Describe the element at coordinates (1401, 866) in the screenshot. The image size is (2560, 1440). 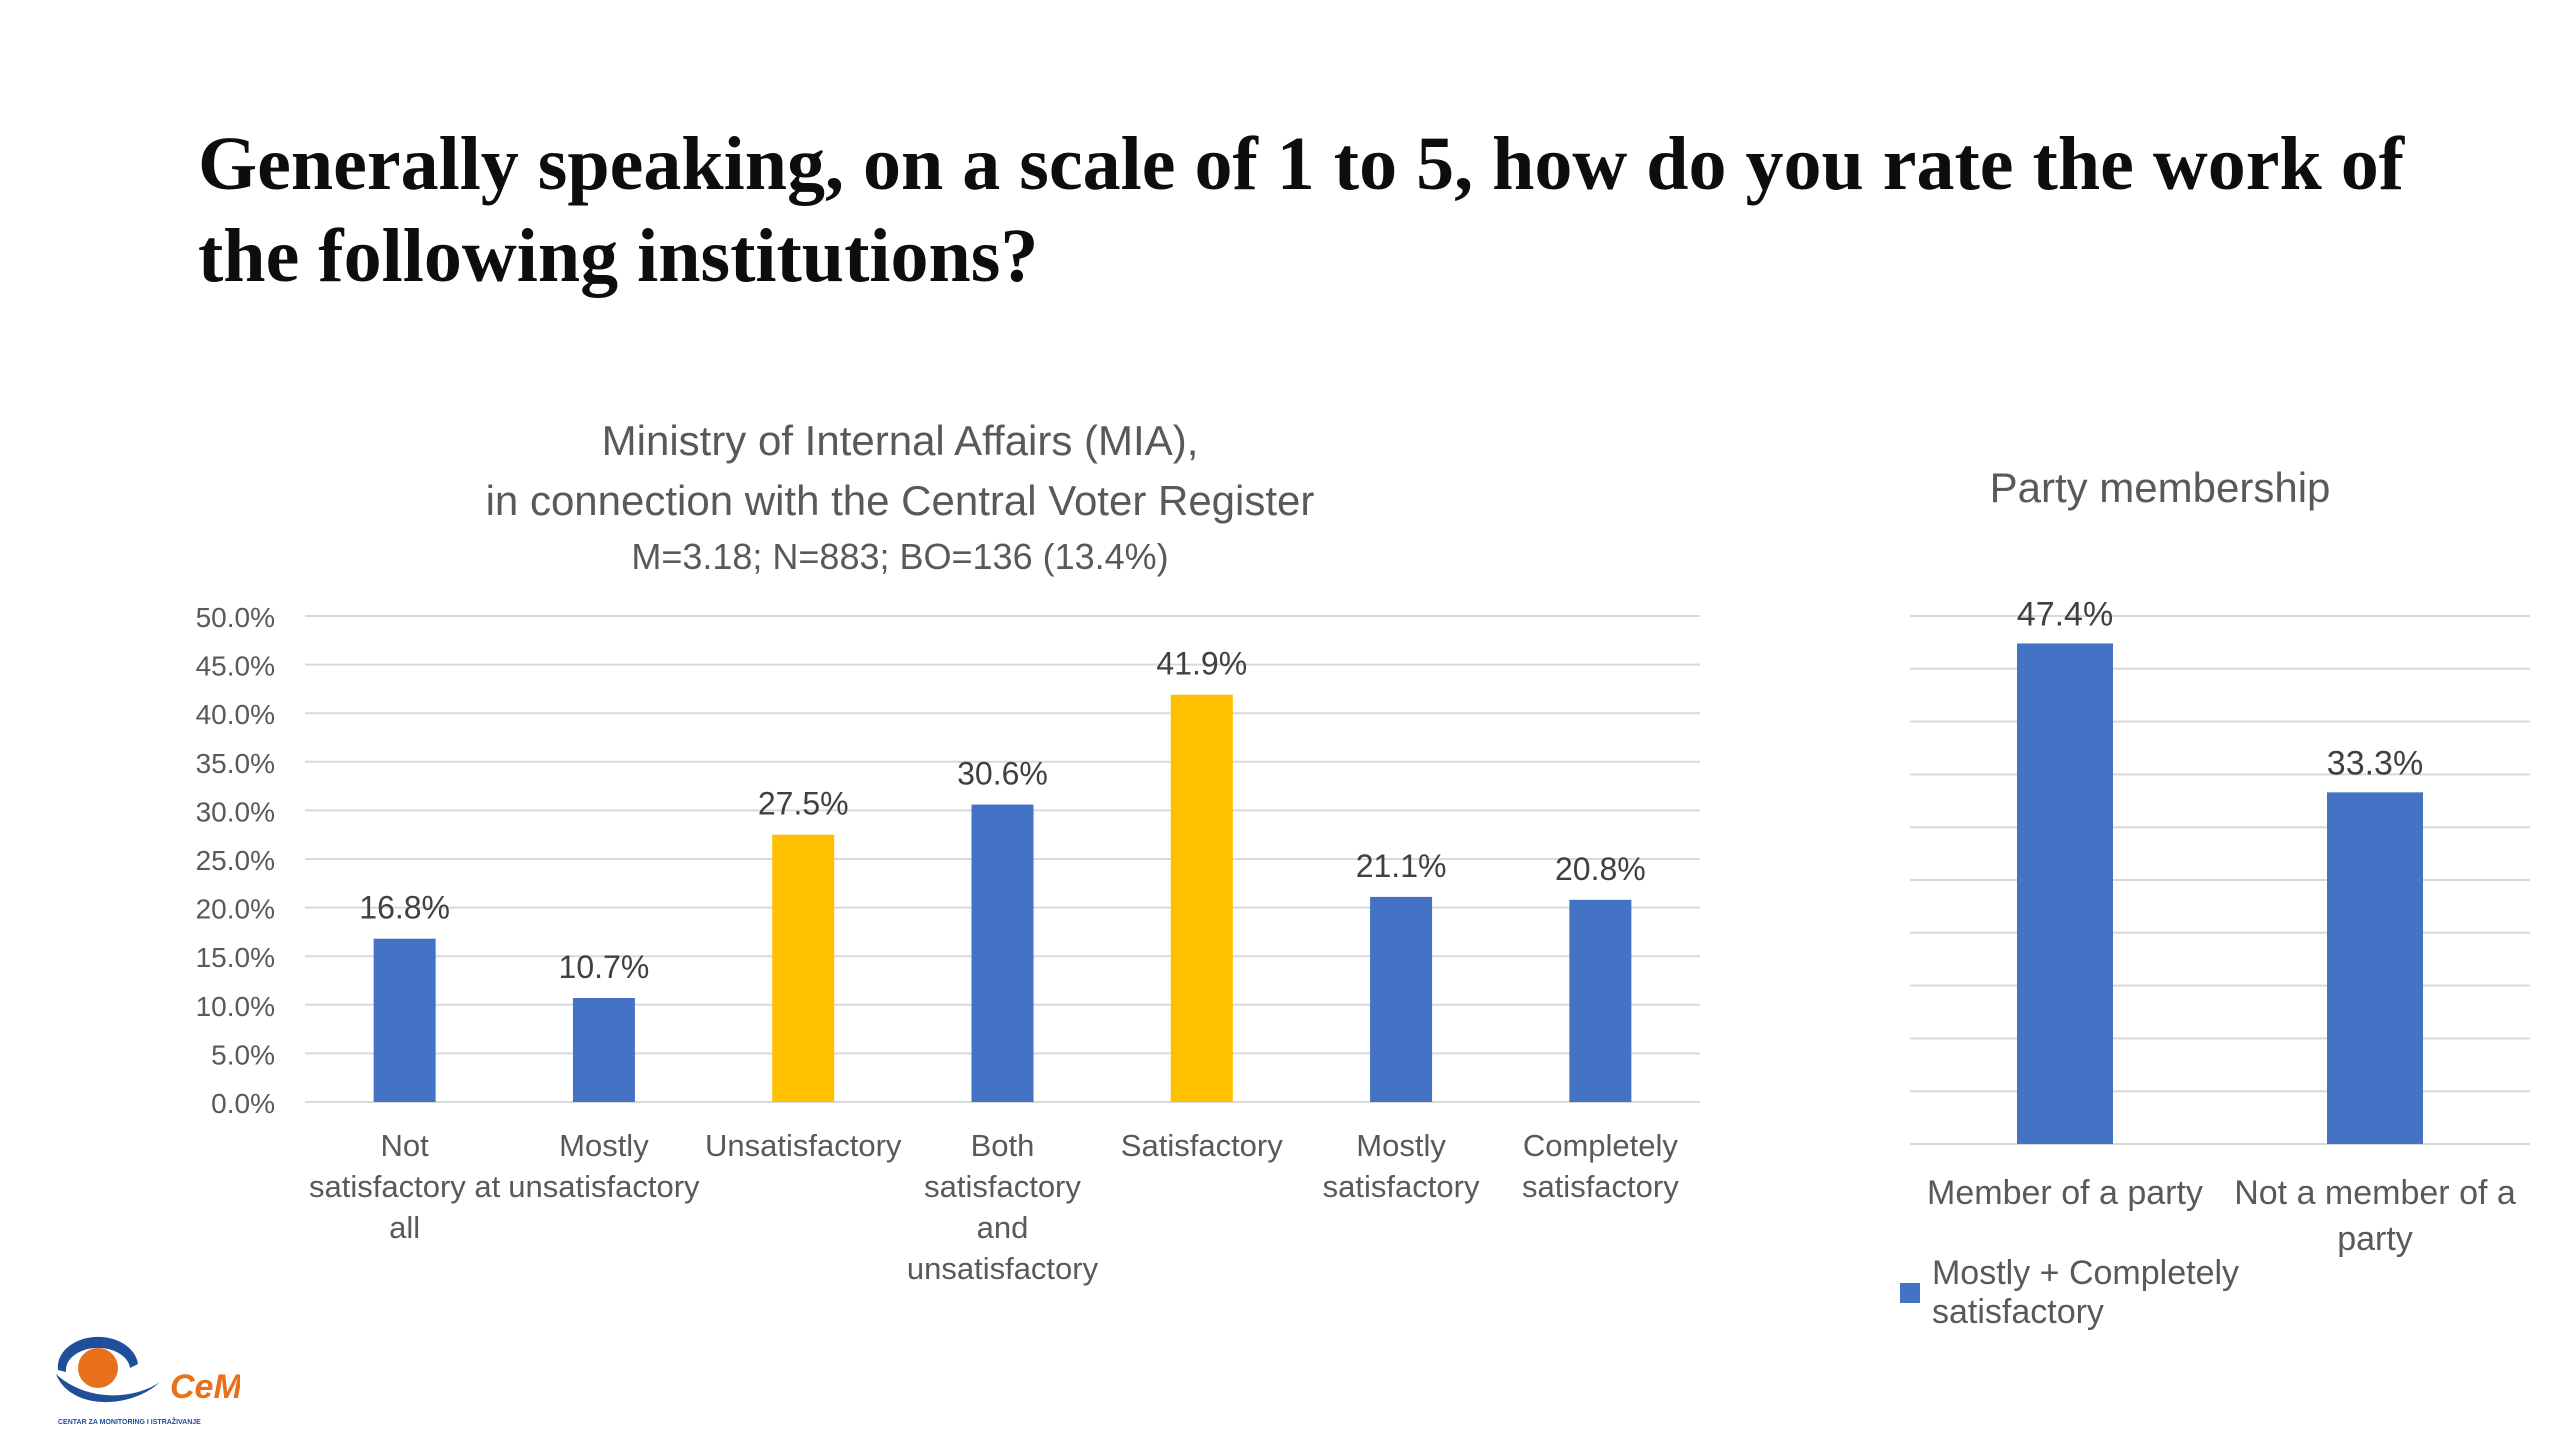
I see `data-label: 21.1%` at that location.